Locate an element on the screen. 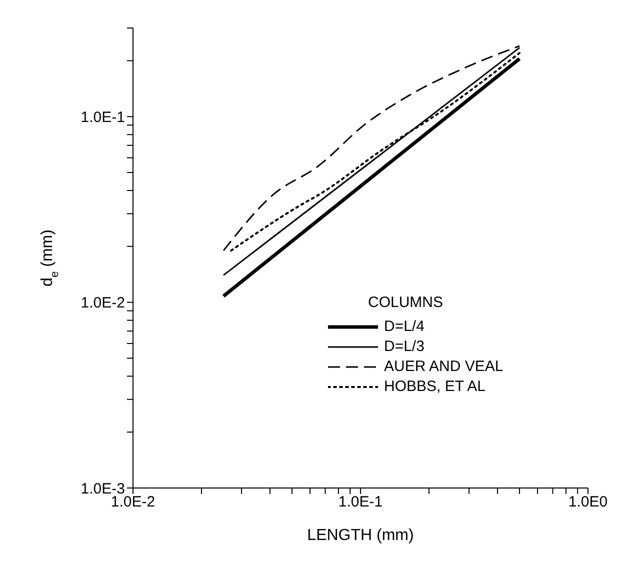  x-axis-title: LENGTH (mm) is located at coordinates (360, 535).